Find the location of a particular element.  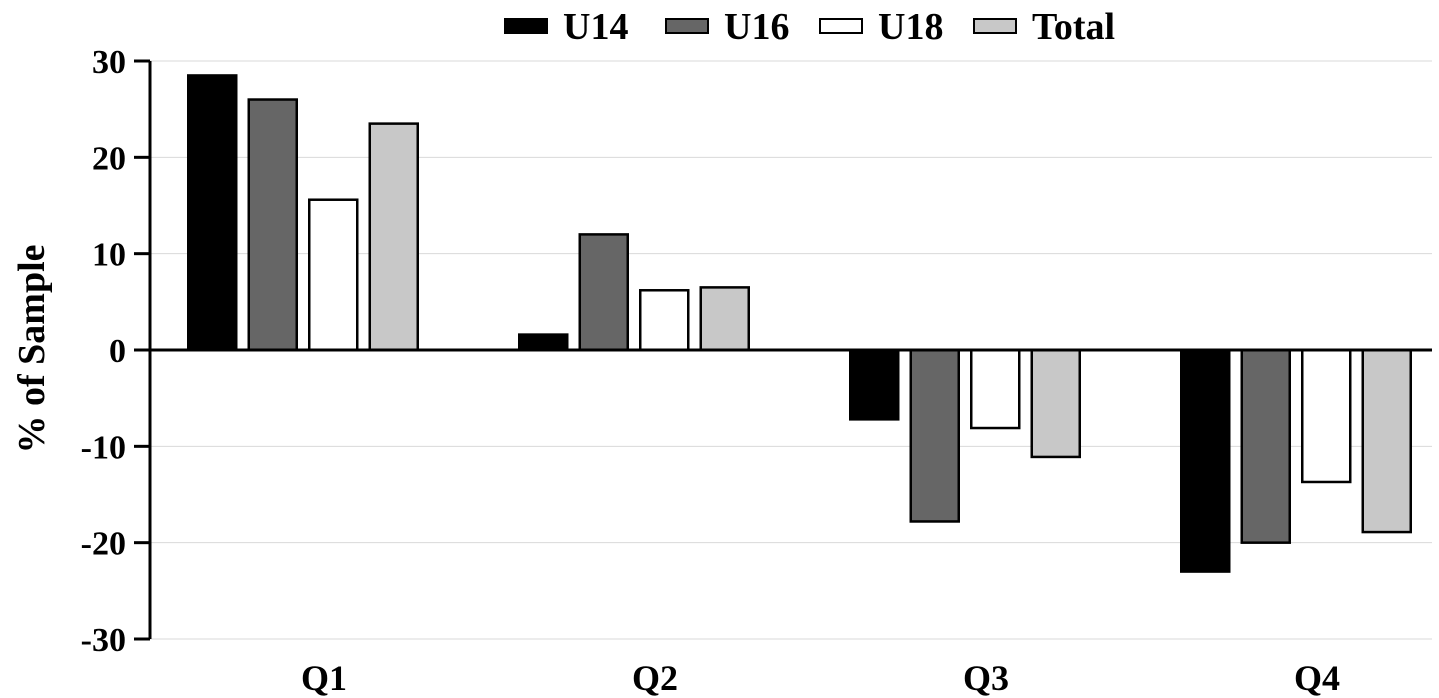

bar-u16-q1 is located at coordinates (272, 225).